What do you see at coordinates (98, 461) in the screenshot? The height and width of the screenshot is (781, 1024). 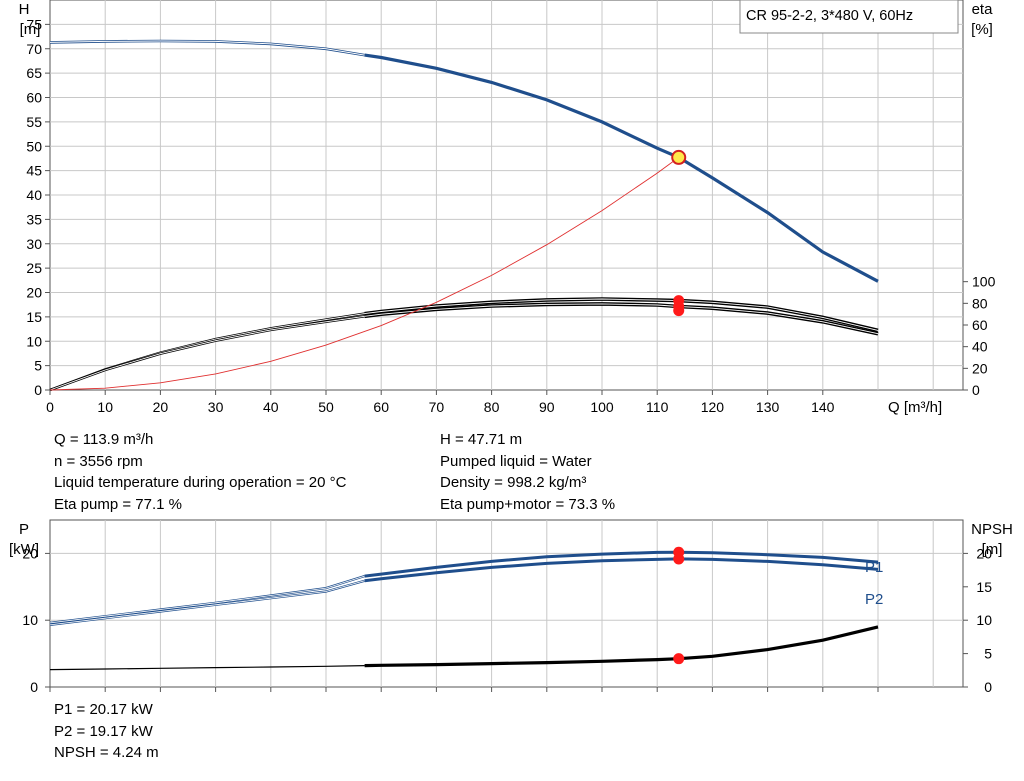 I see `info-speed: n = 3556 rpm` at bounding box center [98, 461].